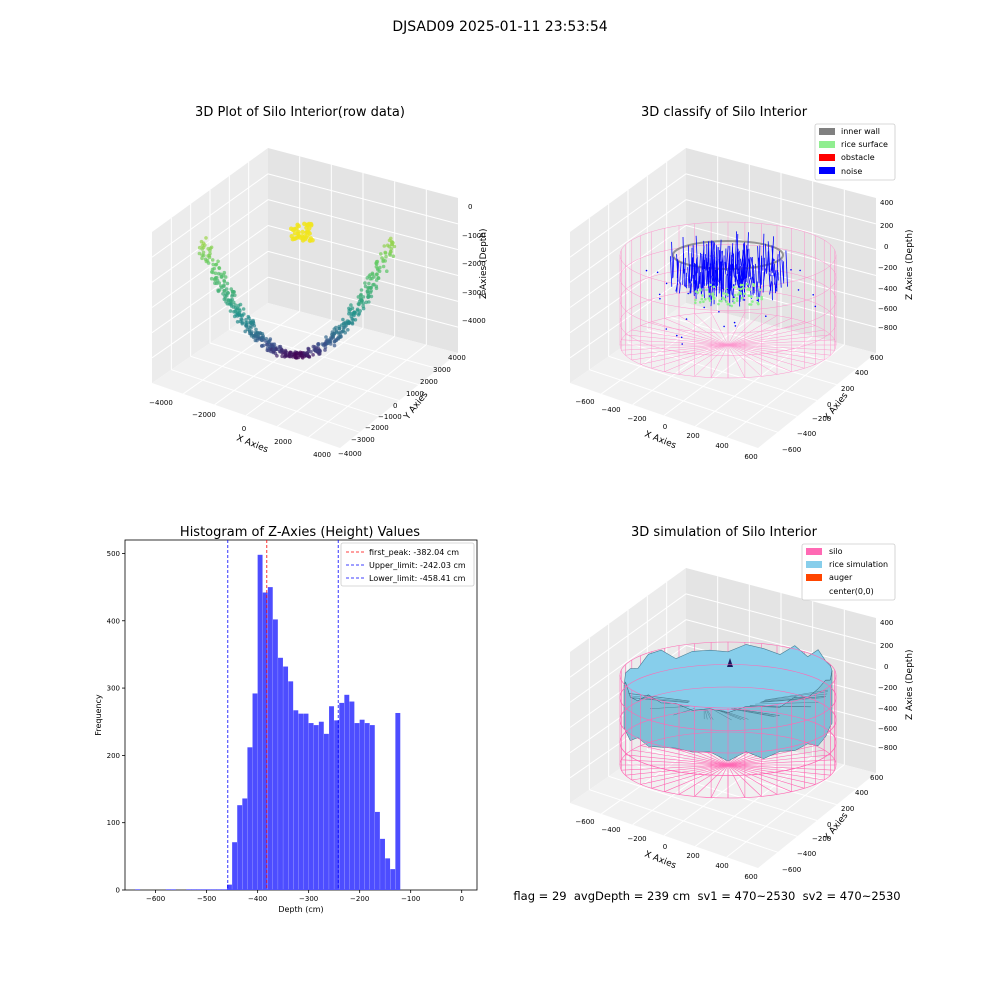 The image size is (1000, 1000). I want to click on simulation-ytick: −600, so click(791, 870).